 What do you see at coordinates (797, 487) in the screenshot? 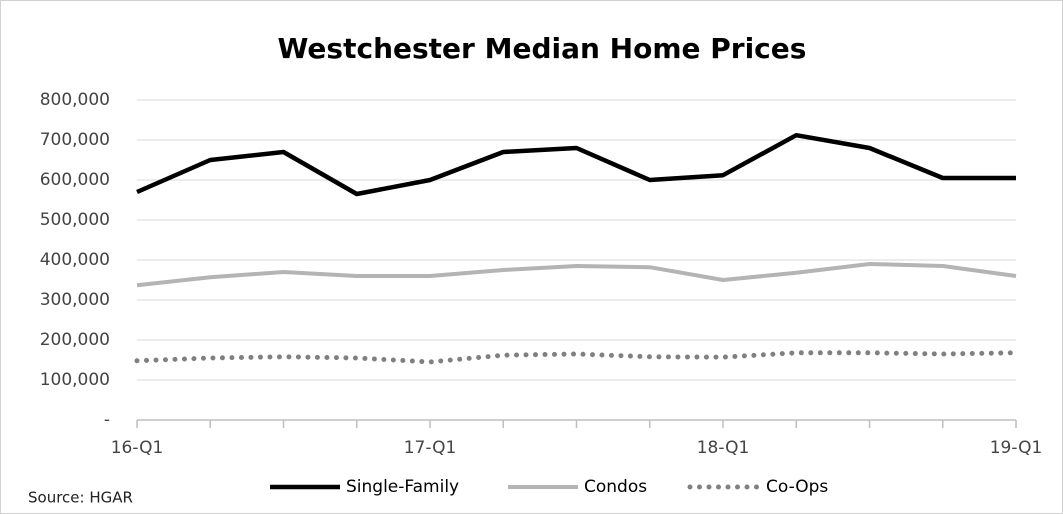
I see `legend-label: Co-Ops` at bounding box center [797, 487].